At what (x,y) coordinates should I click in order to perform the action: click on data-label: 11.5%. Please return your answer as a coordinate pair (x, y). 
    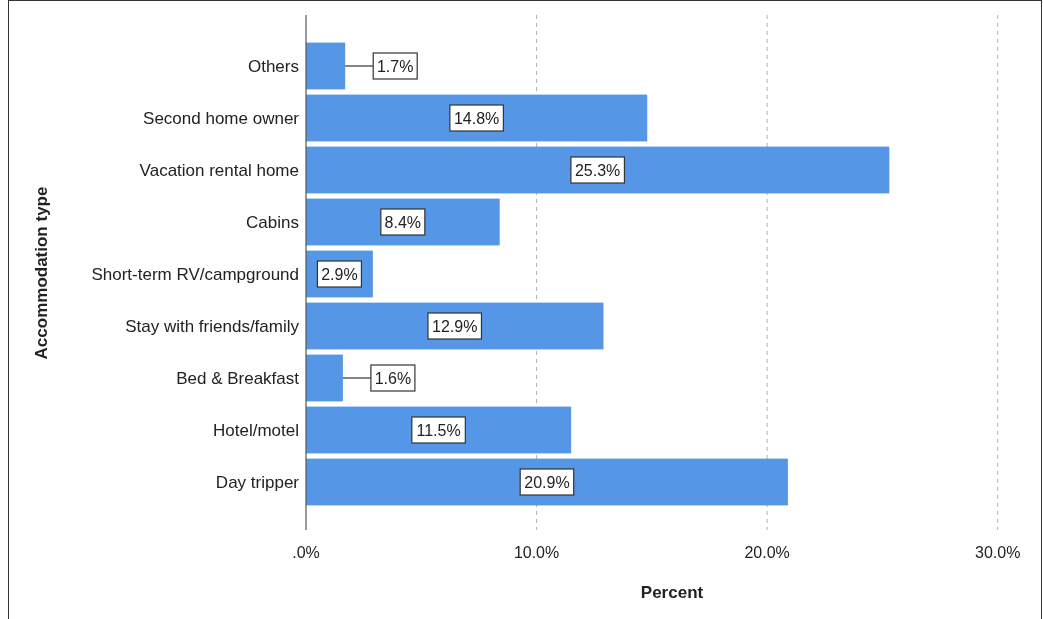
    Looking at the image, I should click on (438, 430).